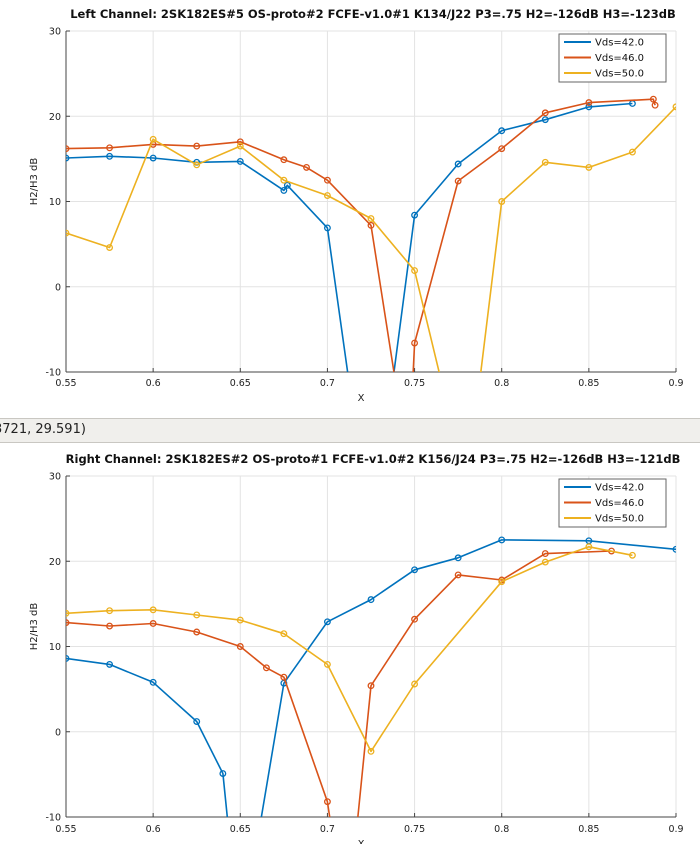 Image resolution: width=700 pixels, height=844 pixels. Describe the element at coordinates (414, 383) in the screenshot. I see `x-tick-label: 0.75` at that location.